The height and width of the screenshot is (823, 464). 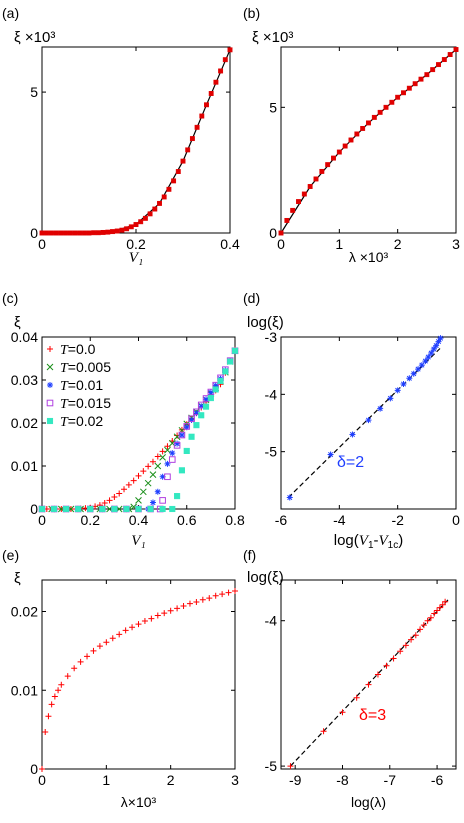 What do you see at coordinates (372, 715) in the screenshot?
I see `slope-annotation: δ=3` at bounding box center [372, 715].